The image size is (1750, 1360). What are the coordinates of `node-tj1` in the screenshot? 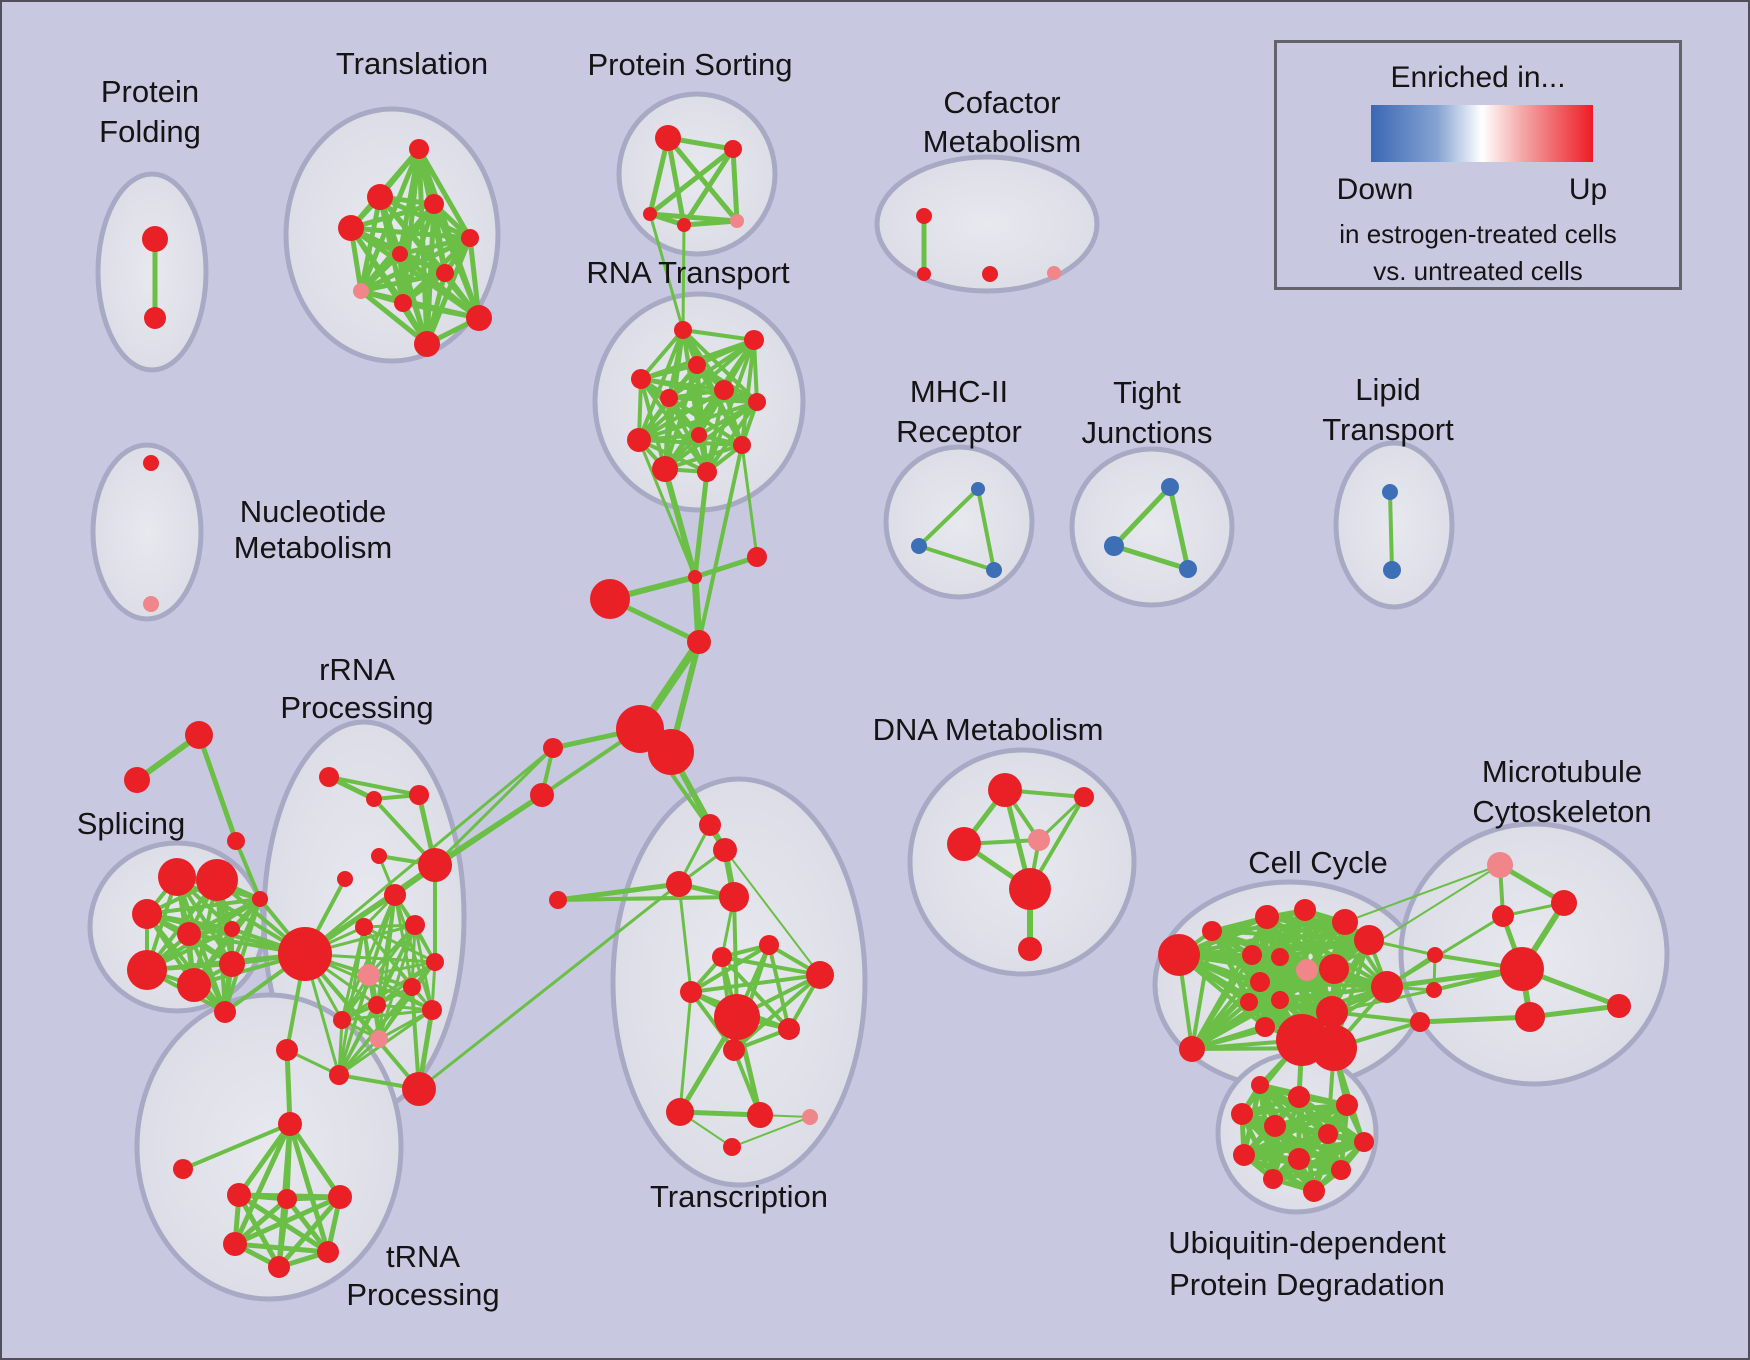 It's located at (1170, 487).